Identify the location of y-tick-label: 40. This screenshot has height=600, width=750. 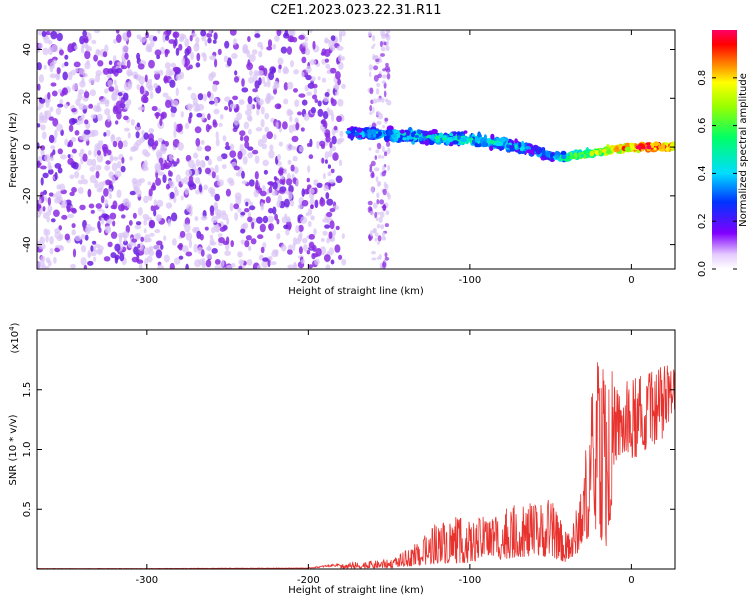
(27, 49).